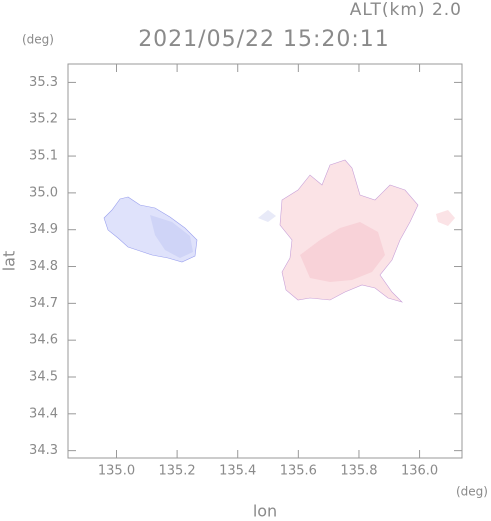  What do you see at coordinates (43, 450) in the screenshot?
I see `y-tick-label: 34.3` at bounding box center [43, 450].